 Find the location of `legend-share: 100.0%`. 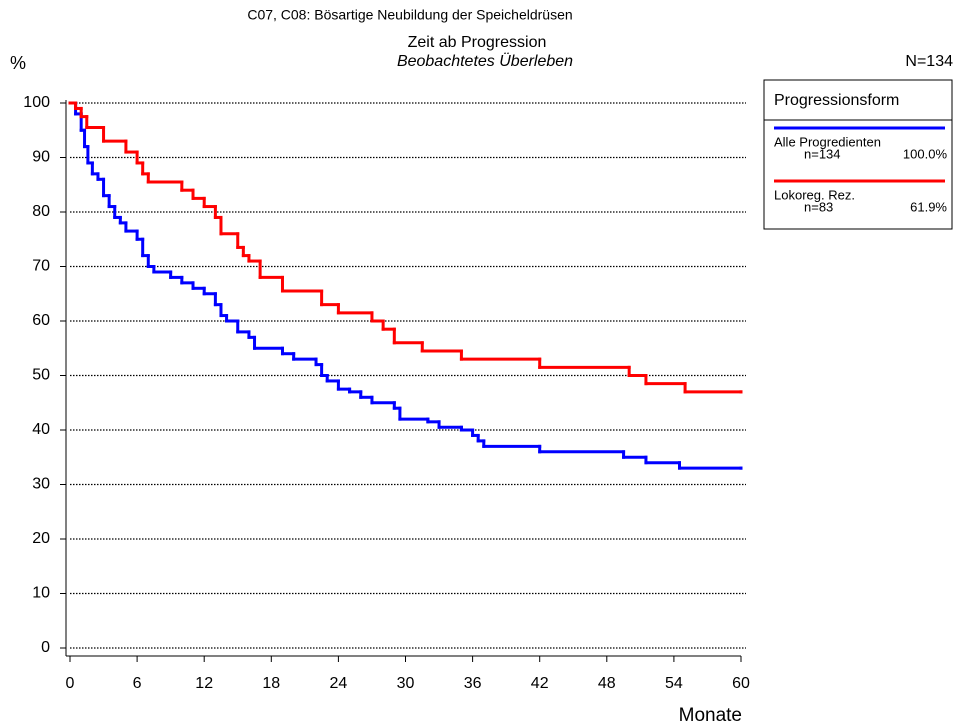

legend-share: 100.0% is located at coordinates (925, 153).